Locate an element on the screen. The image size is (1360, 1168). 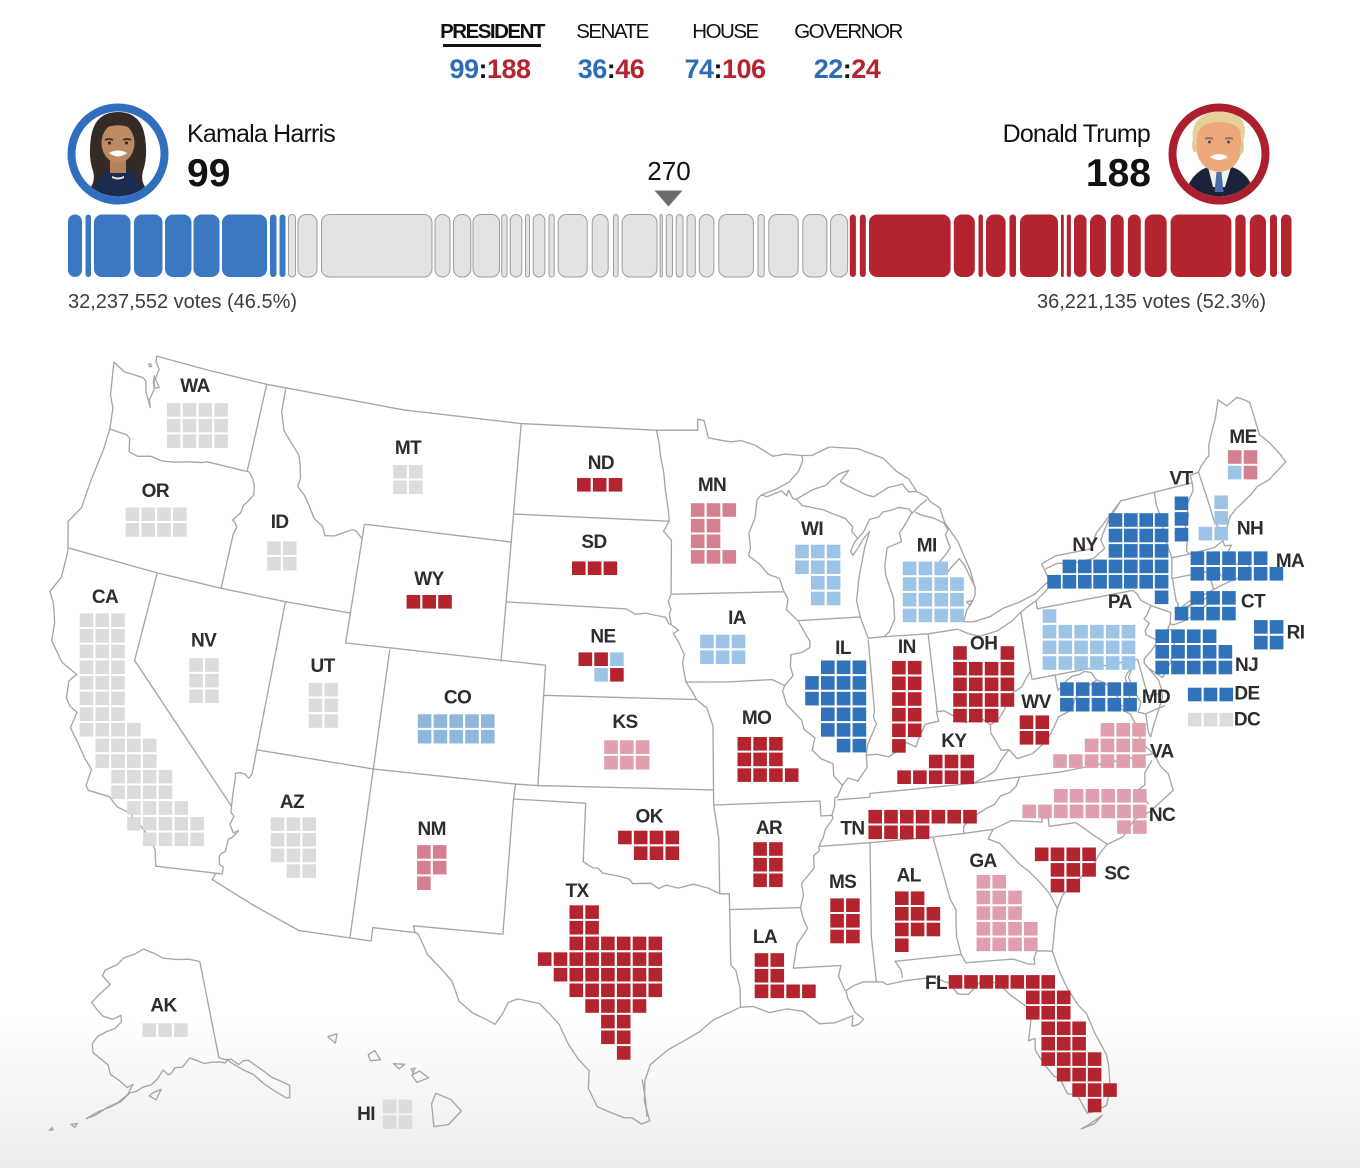
svg-text: MO is located at coordinates (756, 718).